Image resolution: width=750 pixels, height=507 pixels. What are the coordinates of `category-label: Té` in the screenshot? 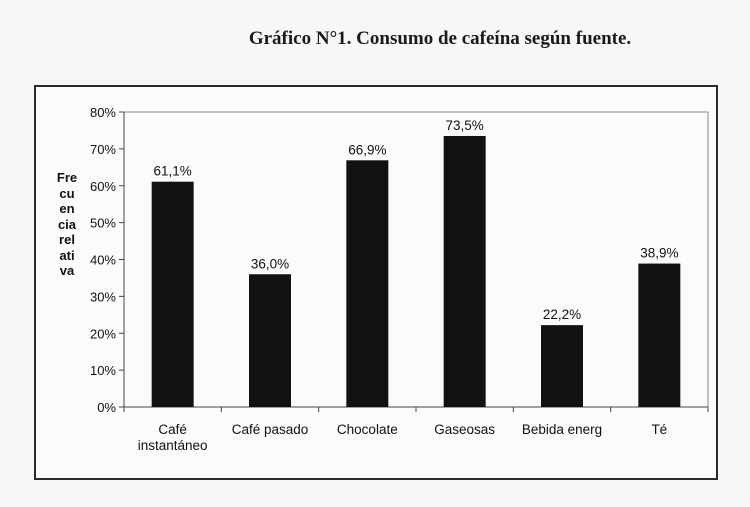 It's located at (659, 429).